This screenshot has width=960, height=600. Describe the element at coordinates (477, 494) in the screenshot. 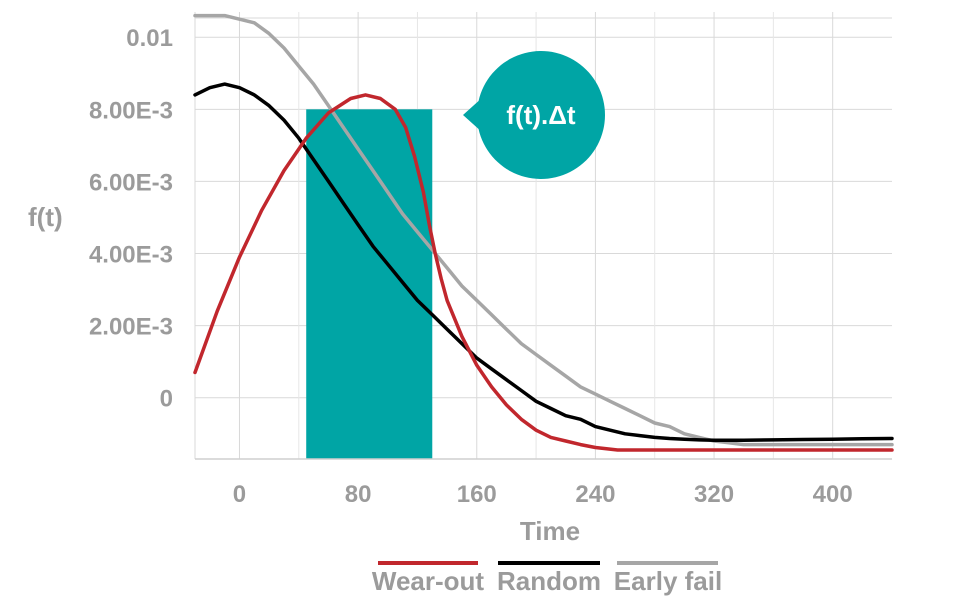

I see `x-tick-label: 160` at that location.